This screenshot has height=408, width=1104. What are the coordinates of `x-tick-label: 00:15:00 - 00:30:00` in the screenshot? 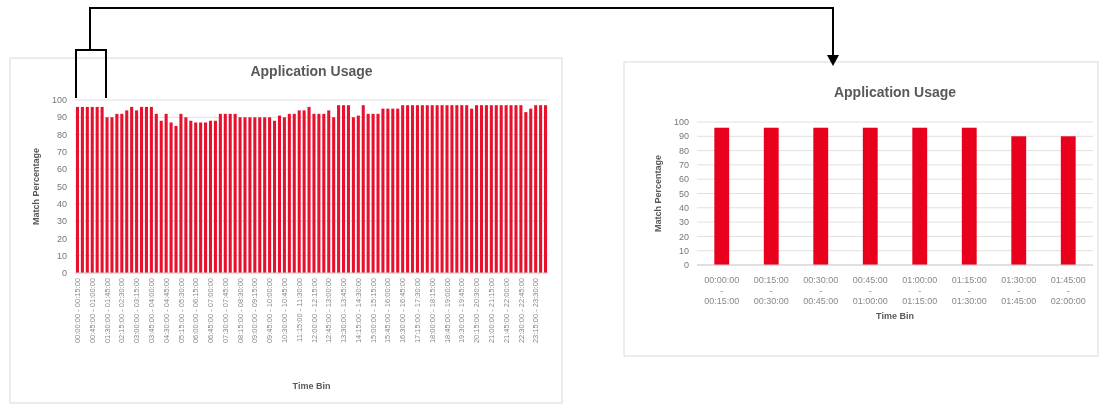 It's located at (771, 290).